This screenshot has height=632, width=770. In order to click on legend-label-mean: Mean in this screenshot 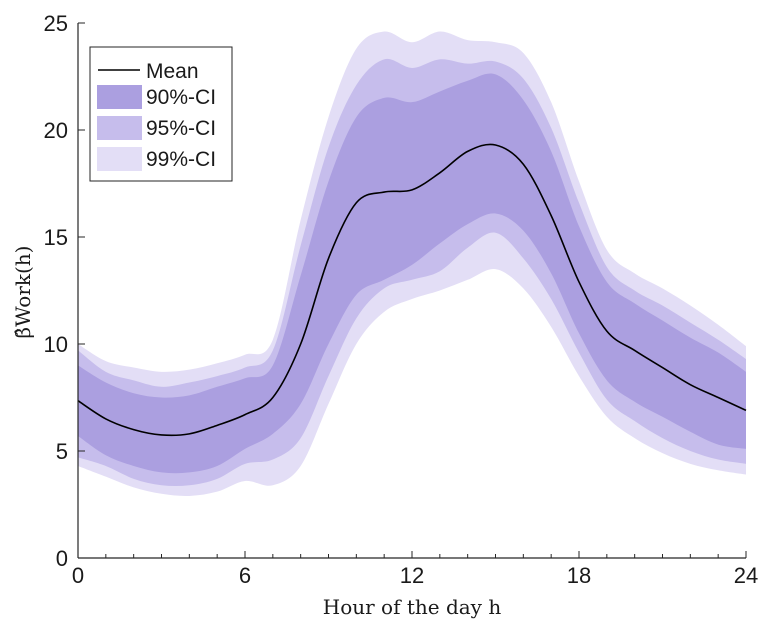, I will do `click(172, 71)`.